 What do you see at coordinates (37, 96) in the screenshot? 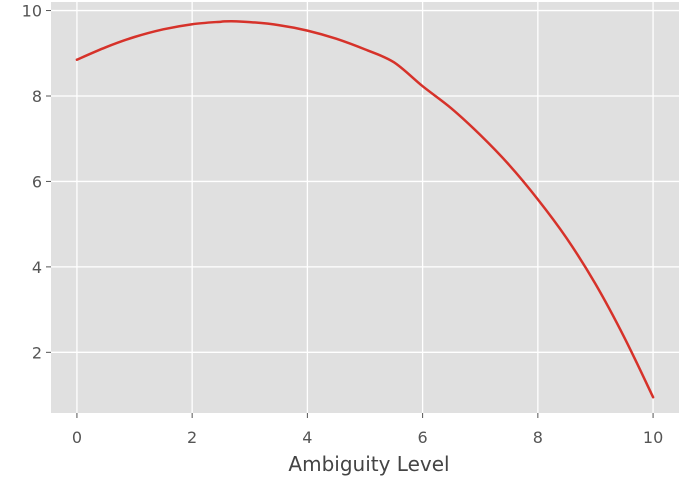
I see `y-tick-label: 8` at bounding box center [37, 96].